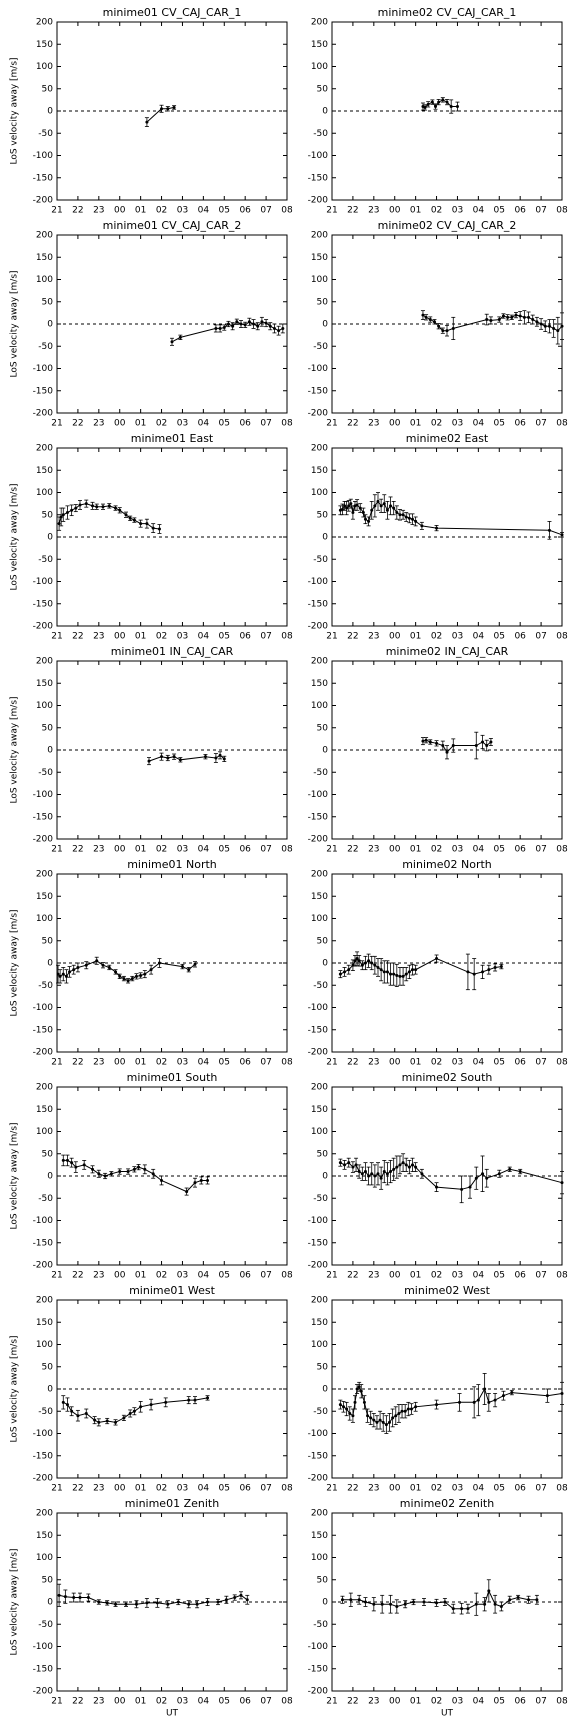 This screenshot has width=576, height=1732. Describe the element at coordinates (204, 1063) in the screenshot. I see `x-tick-label: 04` at that location.